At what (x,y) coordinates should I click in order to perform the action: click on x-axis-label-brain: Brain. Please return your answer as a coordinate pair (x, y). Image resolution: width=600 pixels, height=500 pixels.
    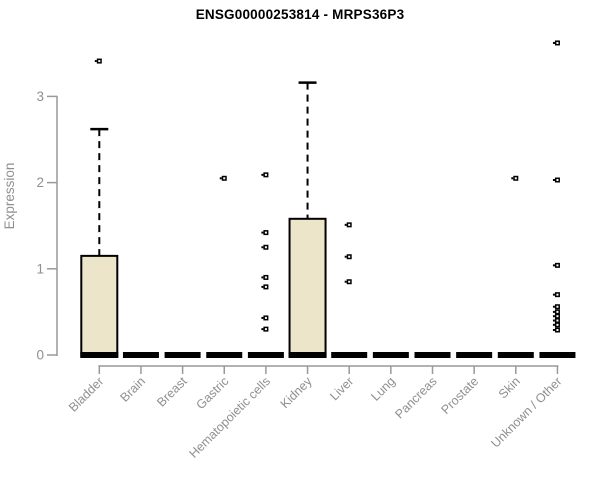
    Looking at the image, I should click on (133, 389).